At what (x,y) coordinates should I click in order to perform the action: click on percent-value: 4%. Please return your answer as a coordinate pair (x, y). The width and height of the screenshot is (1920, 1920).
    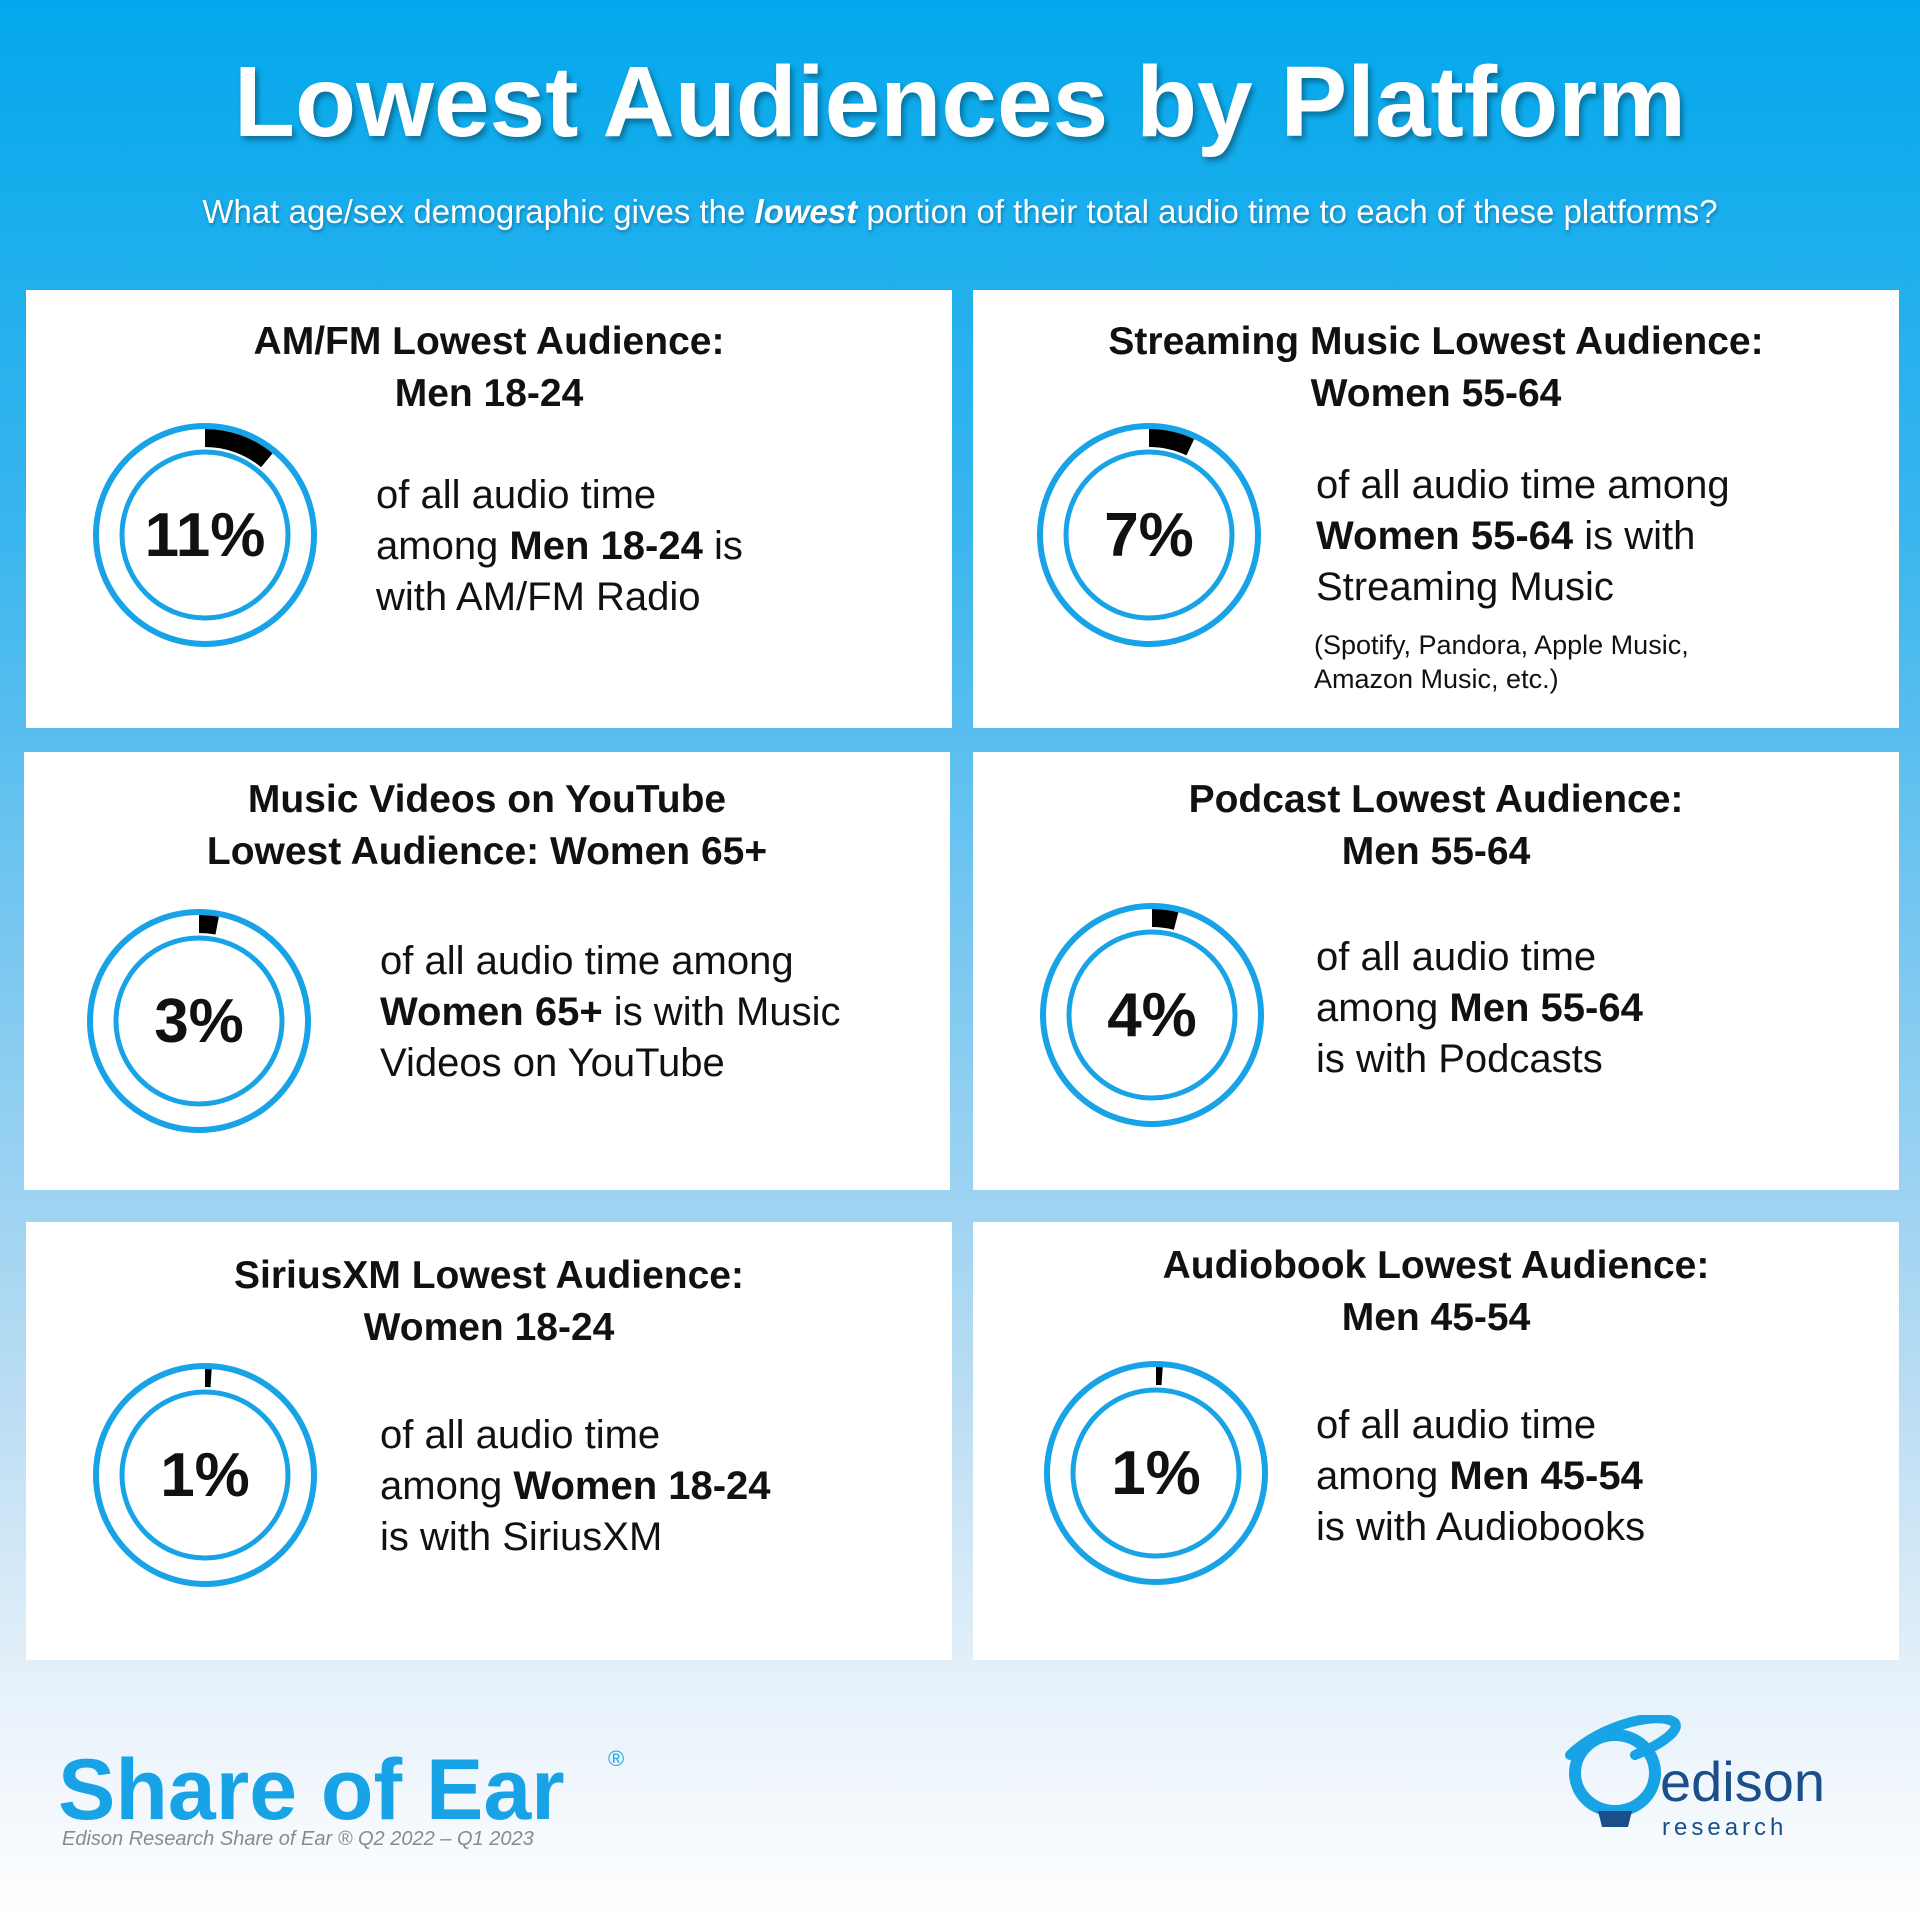
    Looking at the image, I should click on (1152, 1015).